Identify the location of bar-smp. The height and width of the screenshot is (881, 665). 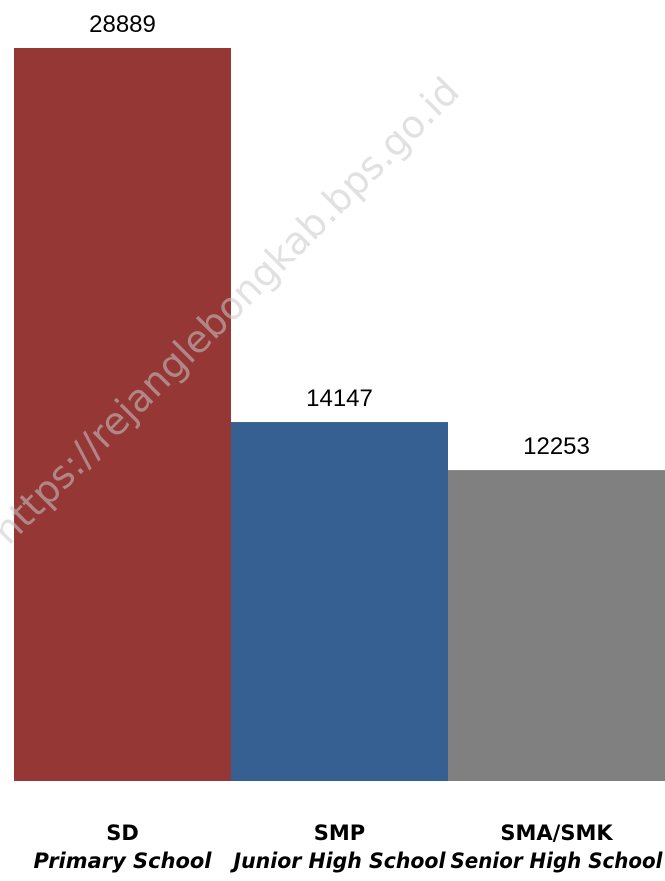
(339, 601).